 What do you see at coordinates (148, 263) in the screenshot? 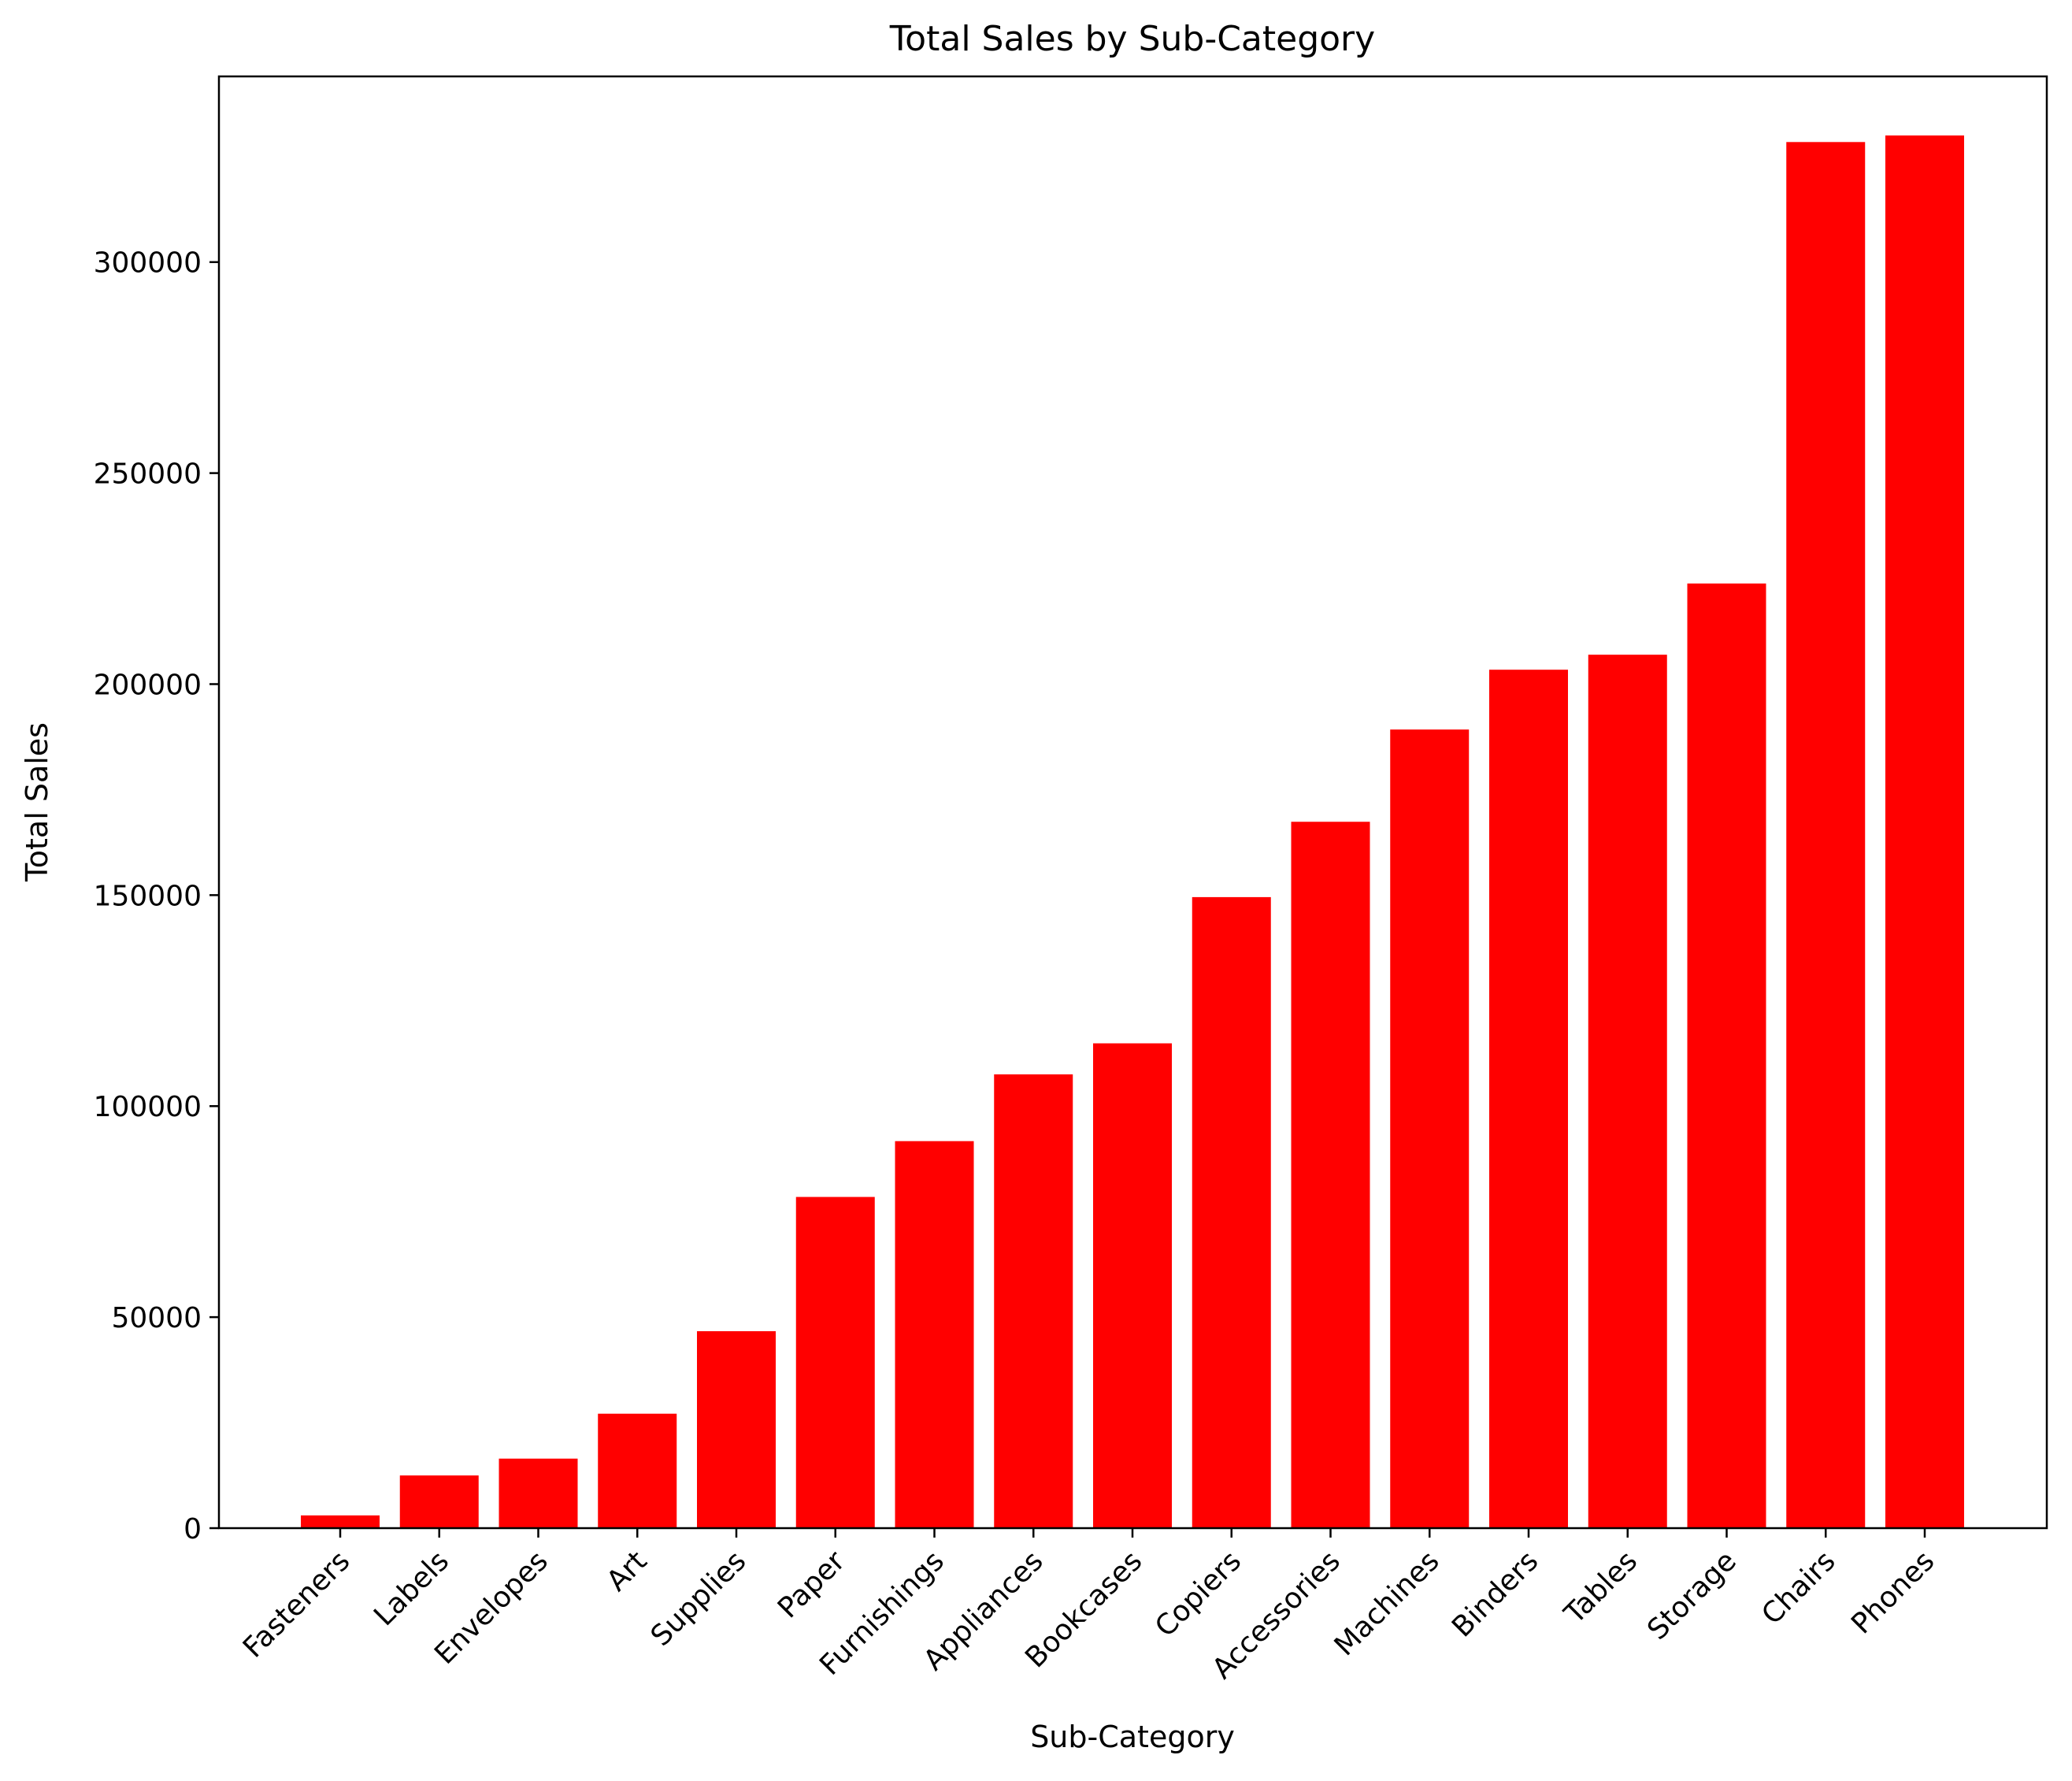
I see `y-tick-label: 300000` at bounding box center [148, 263].